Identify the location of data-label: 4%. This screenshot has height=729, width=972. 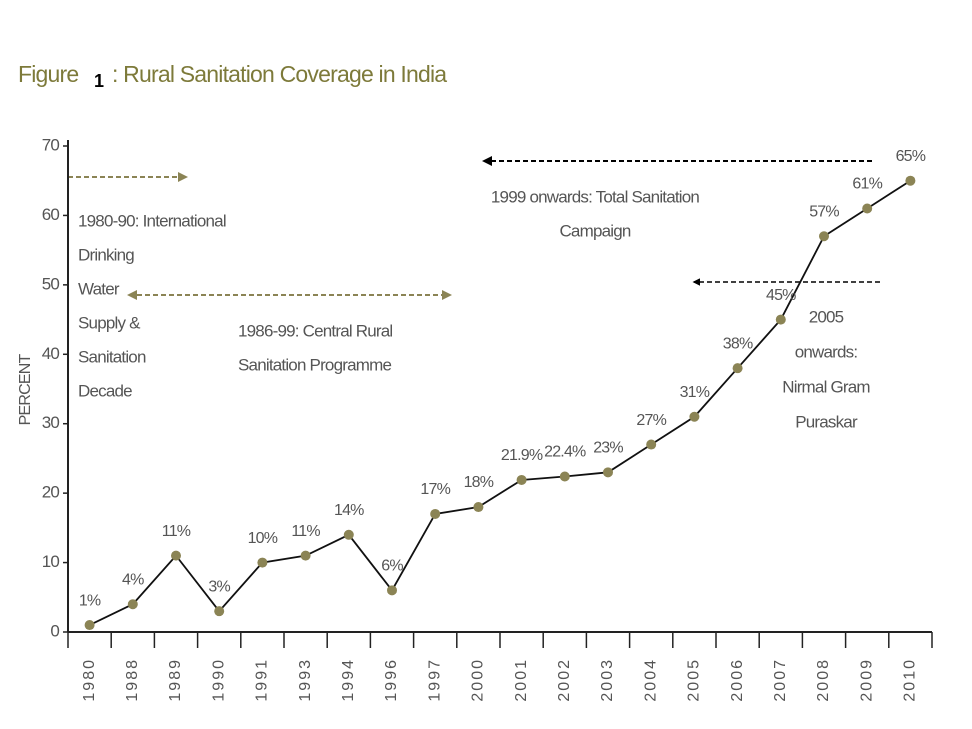
(133, 579).